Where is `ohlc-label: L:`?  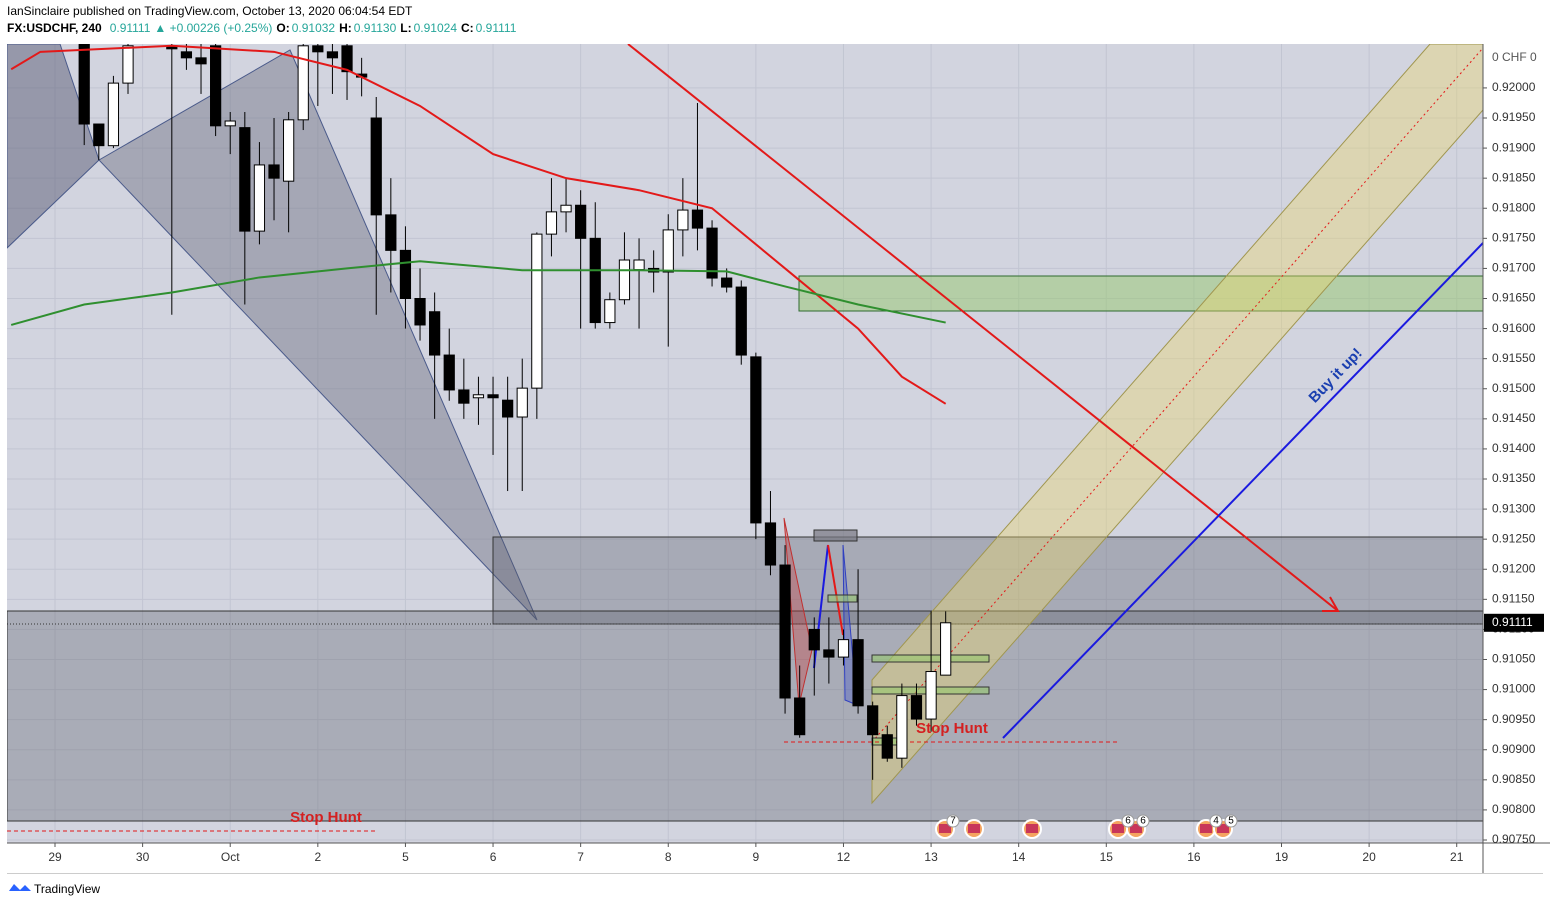 ohlc-label: L: is located at coordinates (405, 28).